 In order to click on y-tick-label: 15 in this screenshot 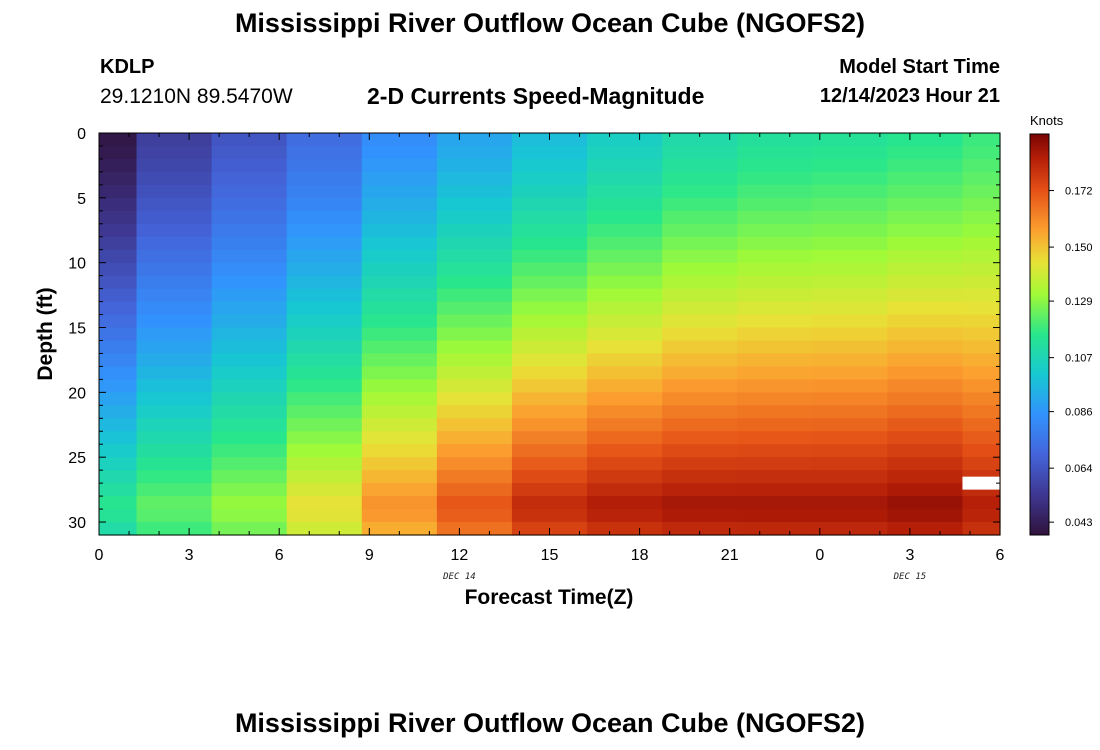, I will do `click(77, 329)`.